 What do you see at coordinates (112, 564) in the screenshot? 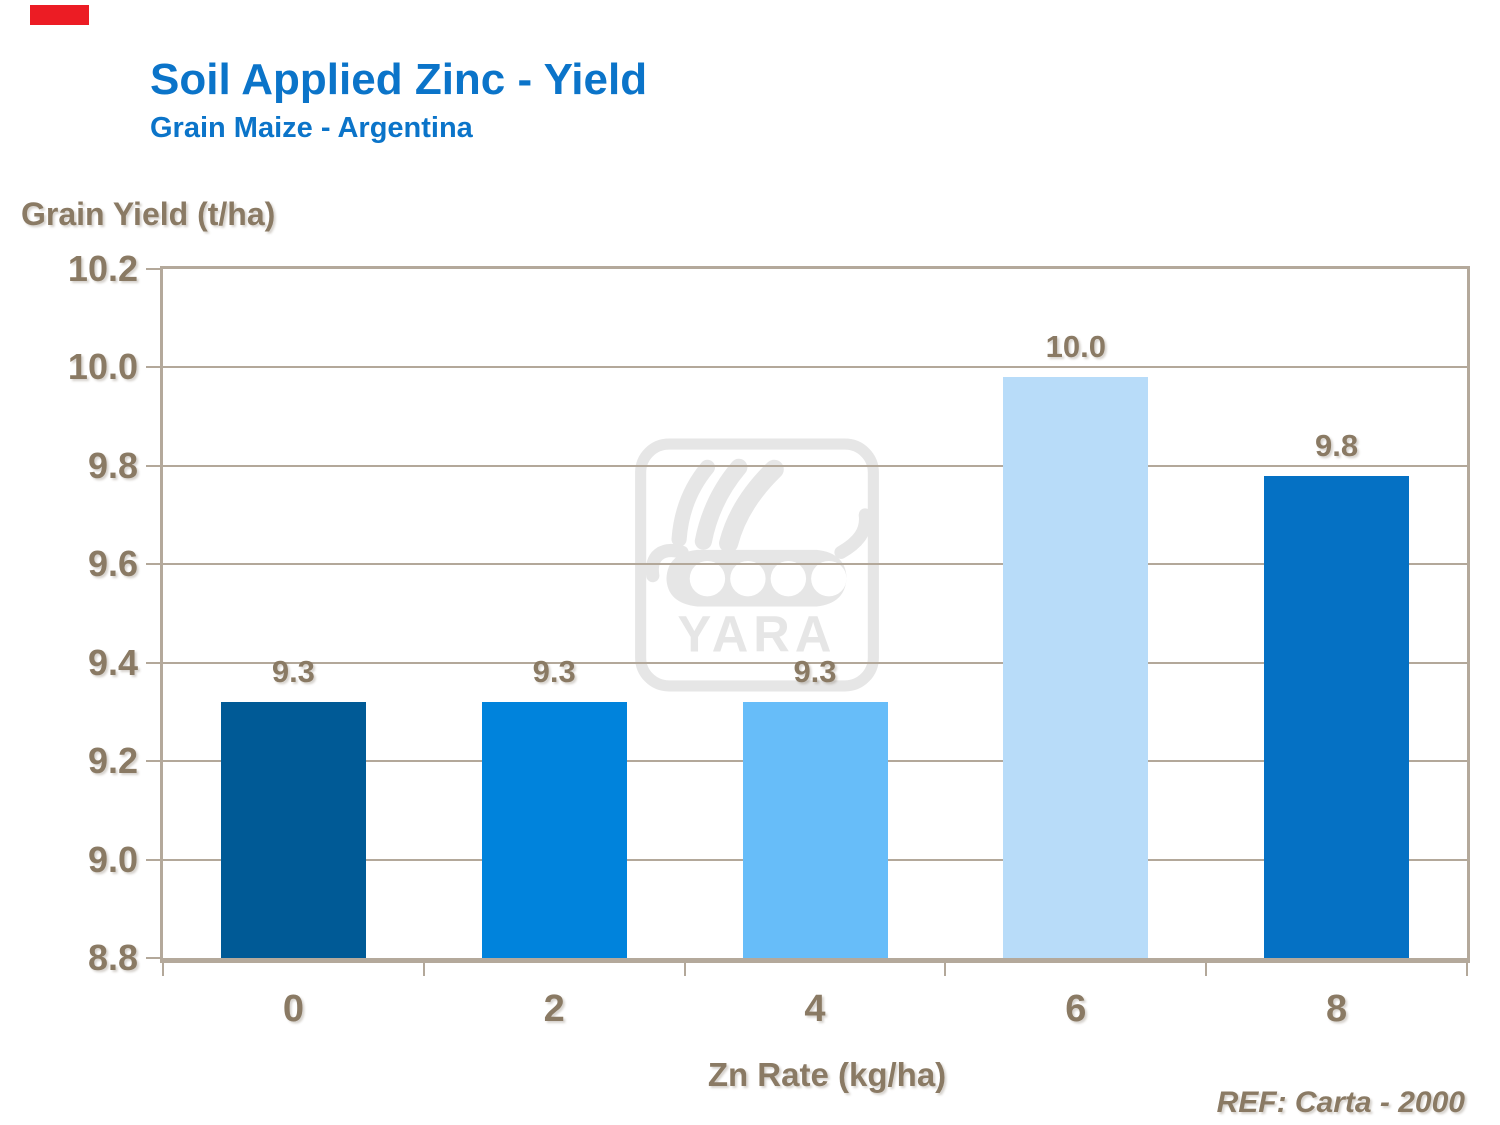
I see `y-tick-label: 9.6` at bounding box center [112, 564].